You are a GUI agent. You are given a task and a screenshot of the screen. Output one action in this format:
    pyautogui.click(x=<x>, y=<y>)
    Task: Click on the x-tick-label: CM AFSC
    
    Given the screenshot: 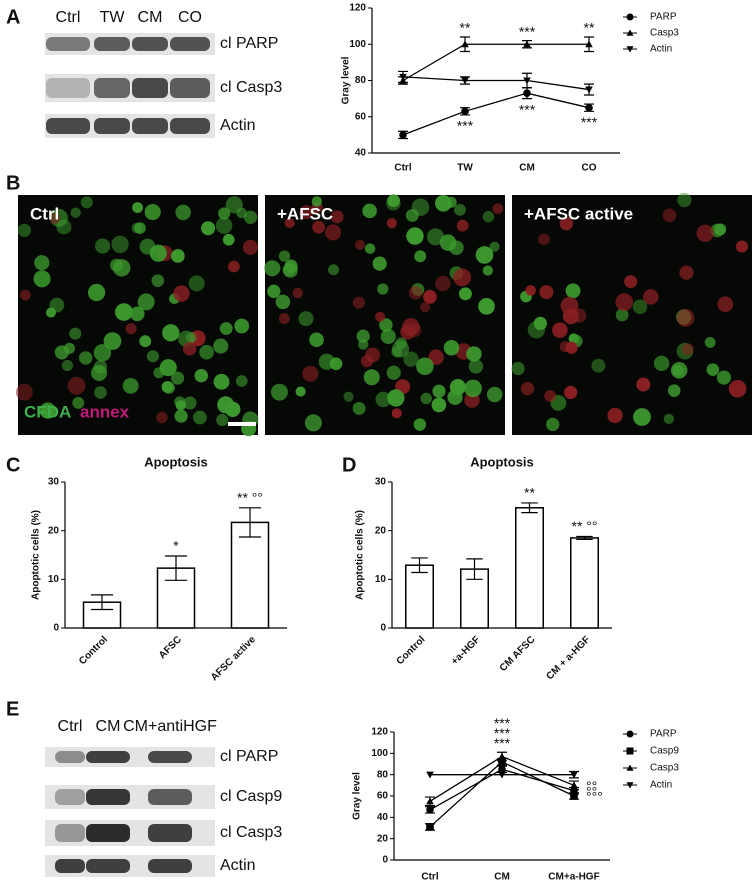 What is the action you would take?
    pyautogui.click(x=518, y=654)
    